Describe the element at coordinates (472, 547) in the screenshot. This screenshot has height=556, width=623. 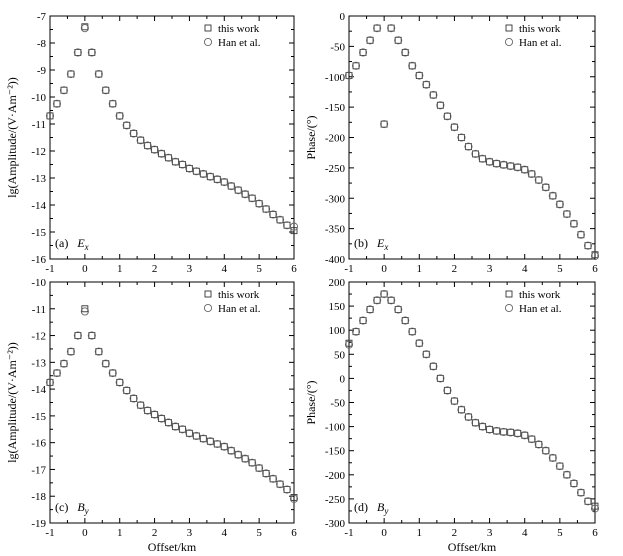
I see `x-axis-label: Offset/km` at that location.